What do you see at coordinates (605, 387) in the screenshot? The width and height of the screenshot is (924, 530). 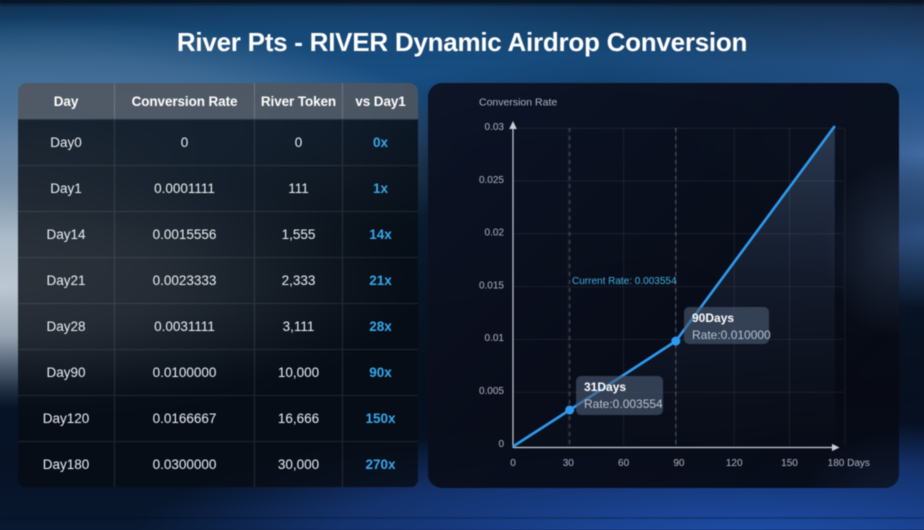 I see `svg-text: 31Days` at bounding box center [605, 387].